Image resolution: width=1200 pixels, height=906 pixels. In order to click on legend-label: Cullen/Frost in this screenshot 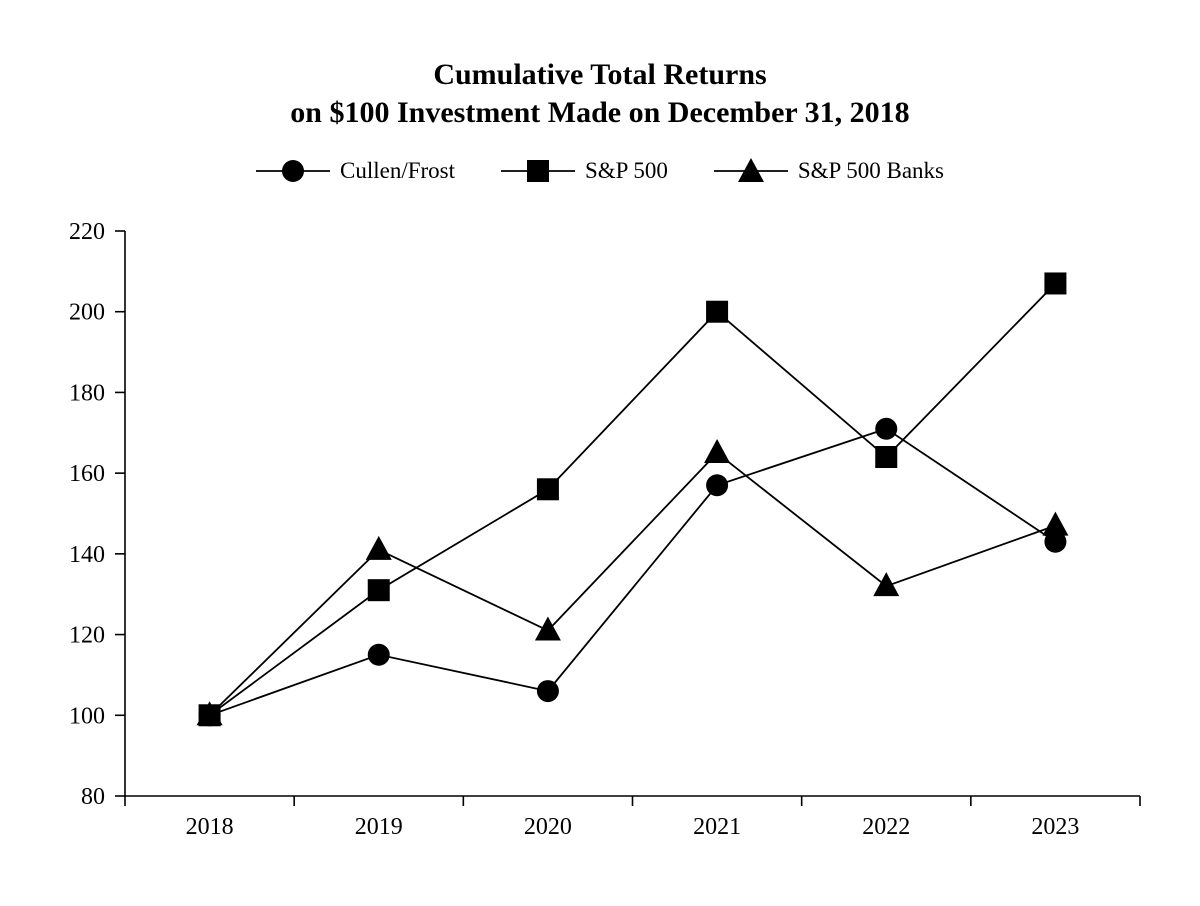, I will do `click(397, 170)`.